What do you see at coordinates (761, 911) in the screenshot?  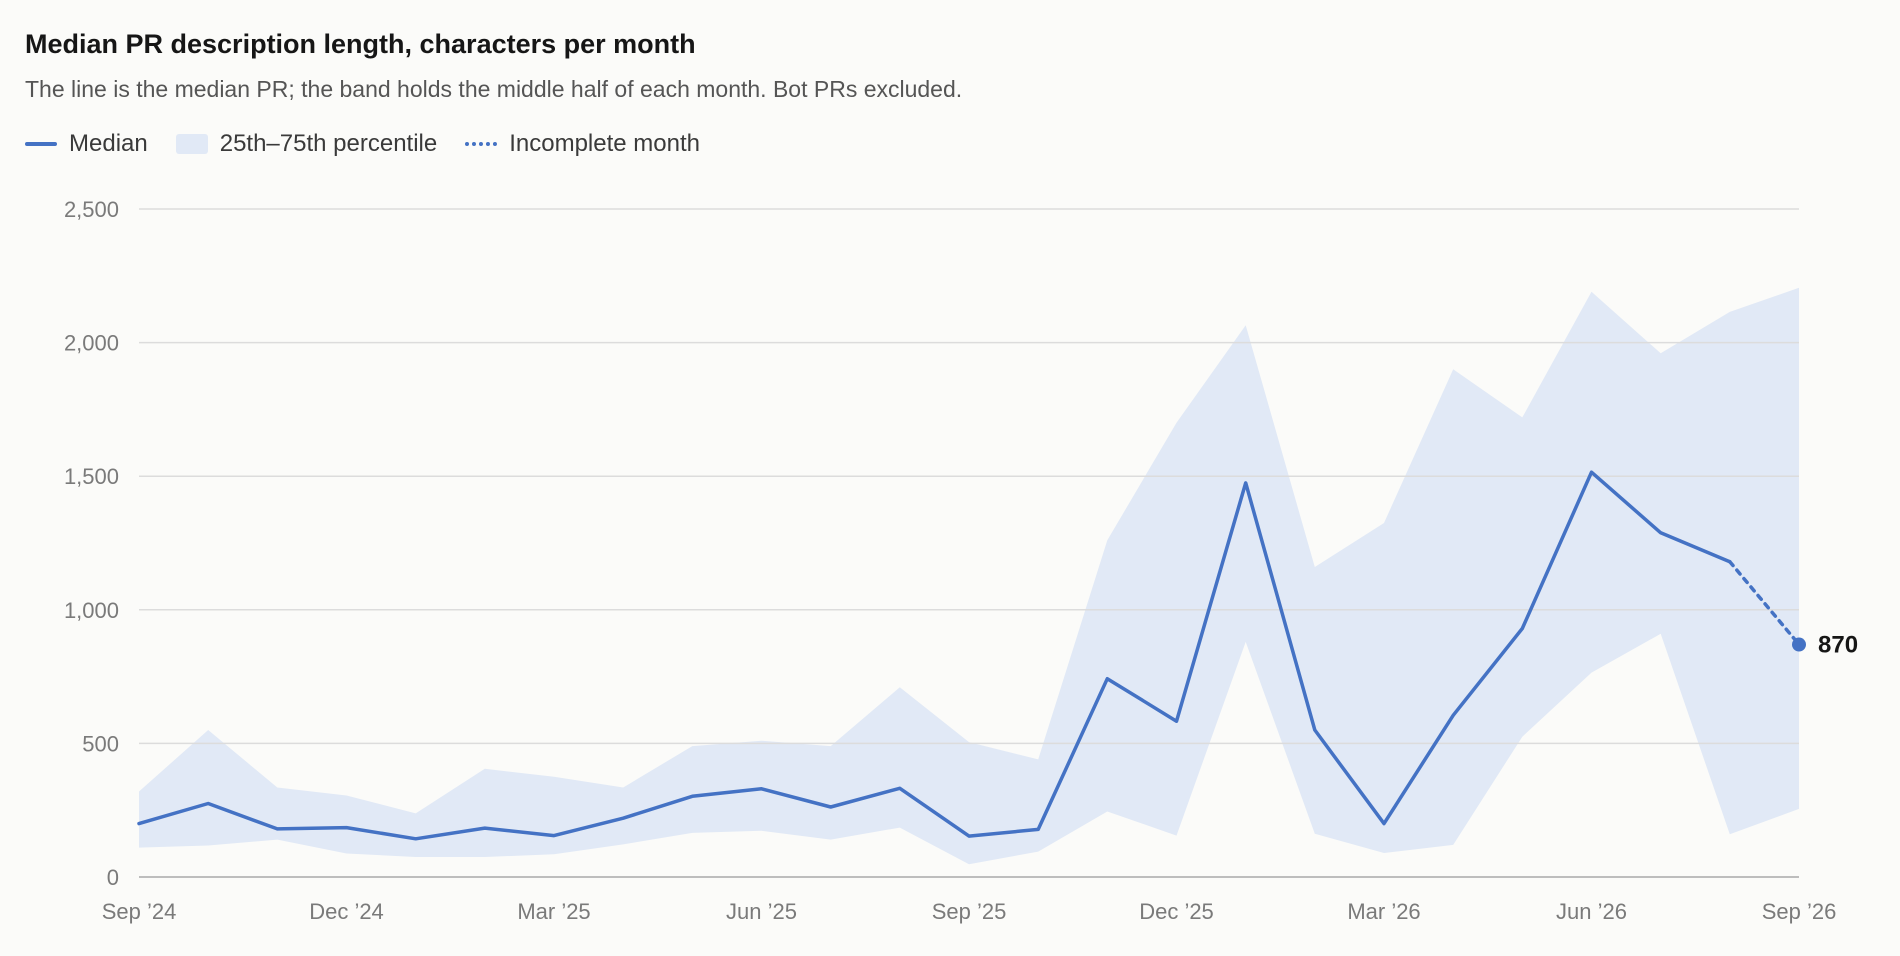 I see `x-tick-label-2025-06: Jun ’25` at bounding box center [761, 911].